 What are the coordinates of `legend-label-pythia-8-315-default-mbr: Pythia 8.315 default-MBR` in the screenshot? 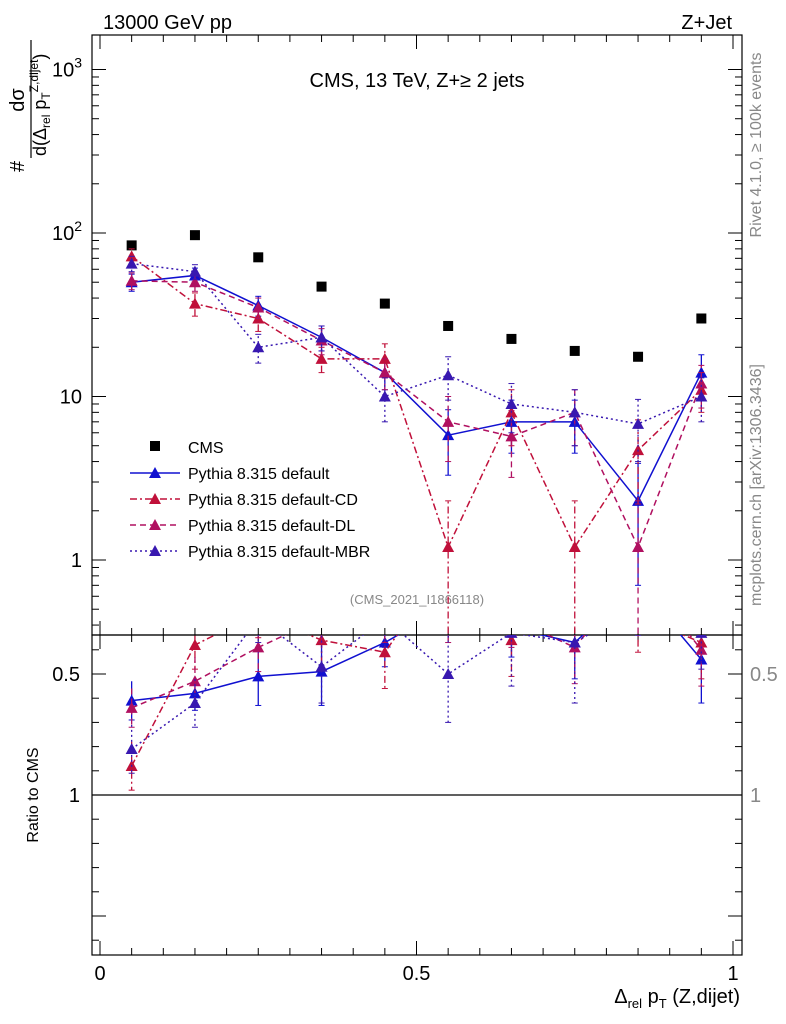 It's located at (279, 552).